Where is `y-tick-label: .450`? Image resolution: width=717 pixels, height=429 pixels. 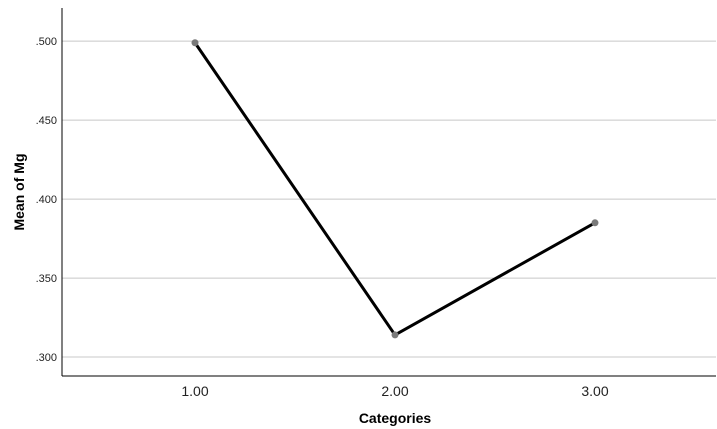
y-tick-label: .450 is located at coordinates (46, 121).